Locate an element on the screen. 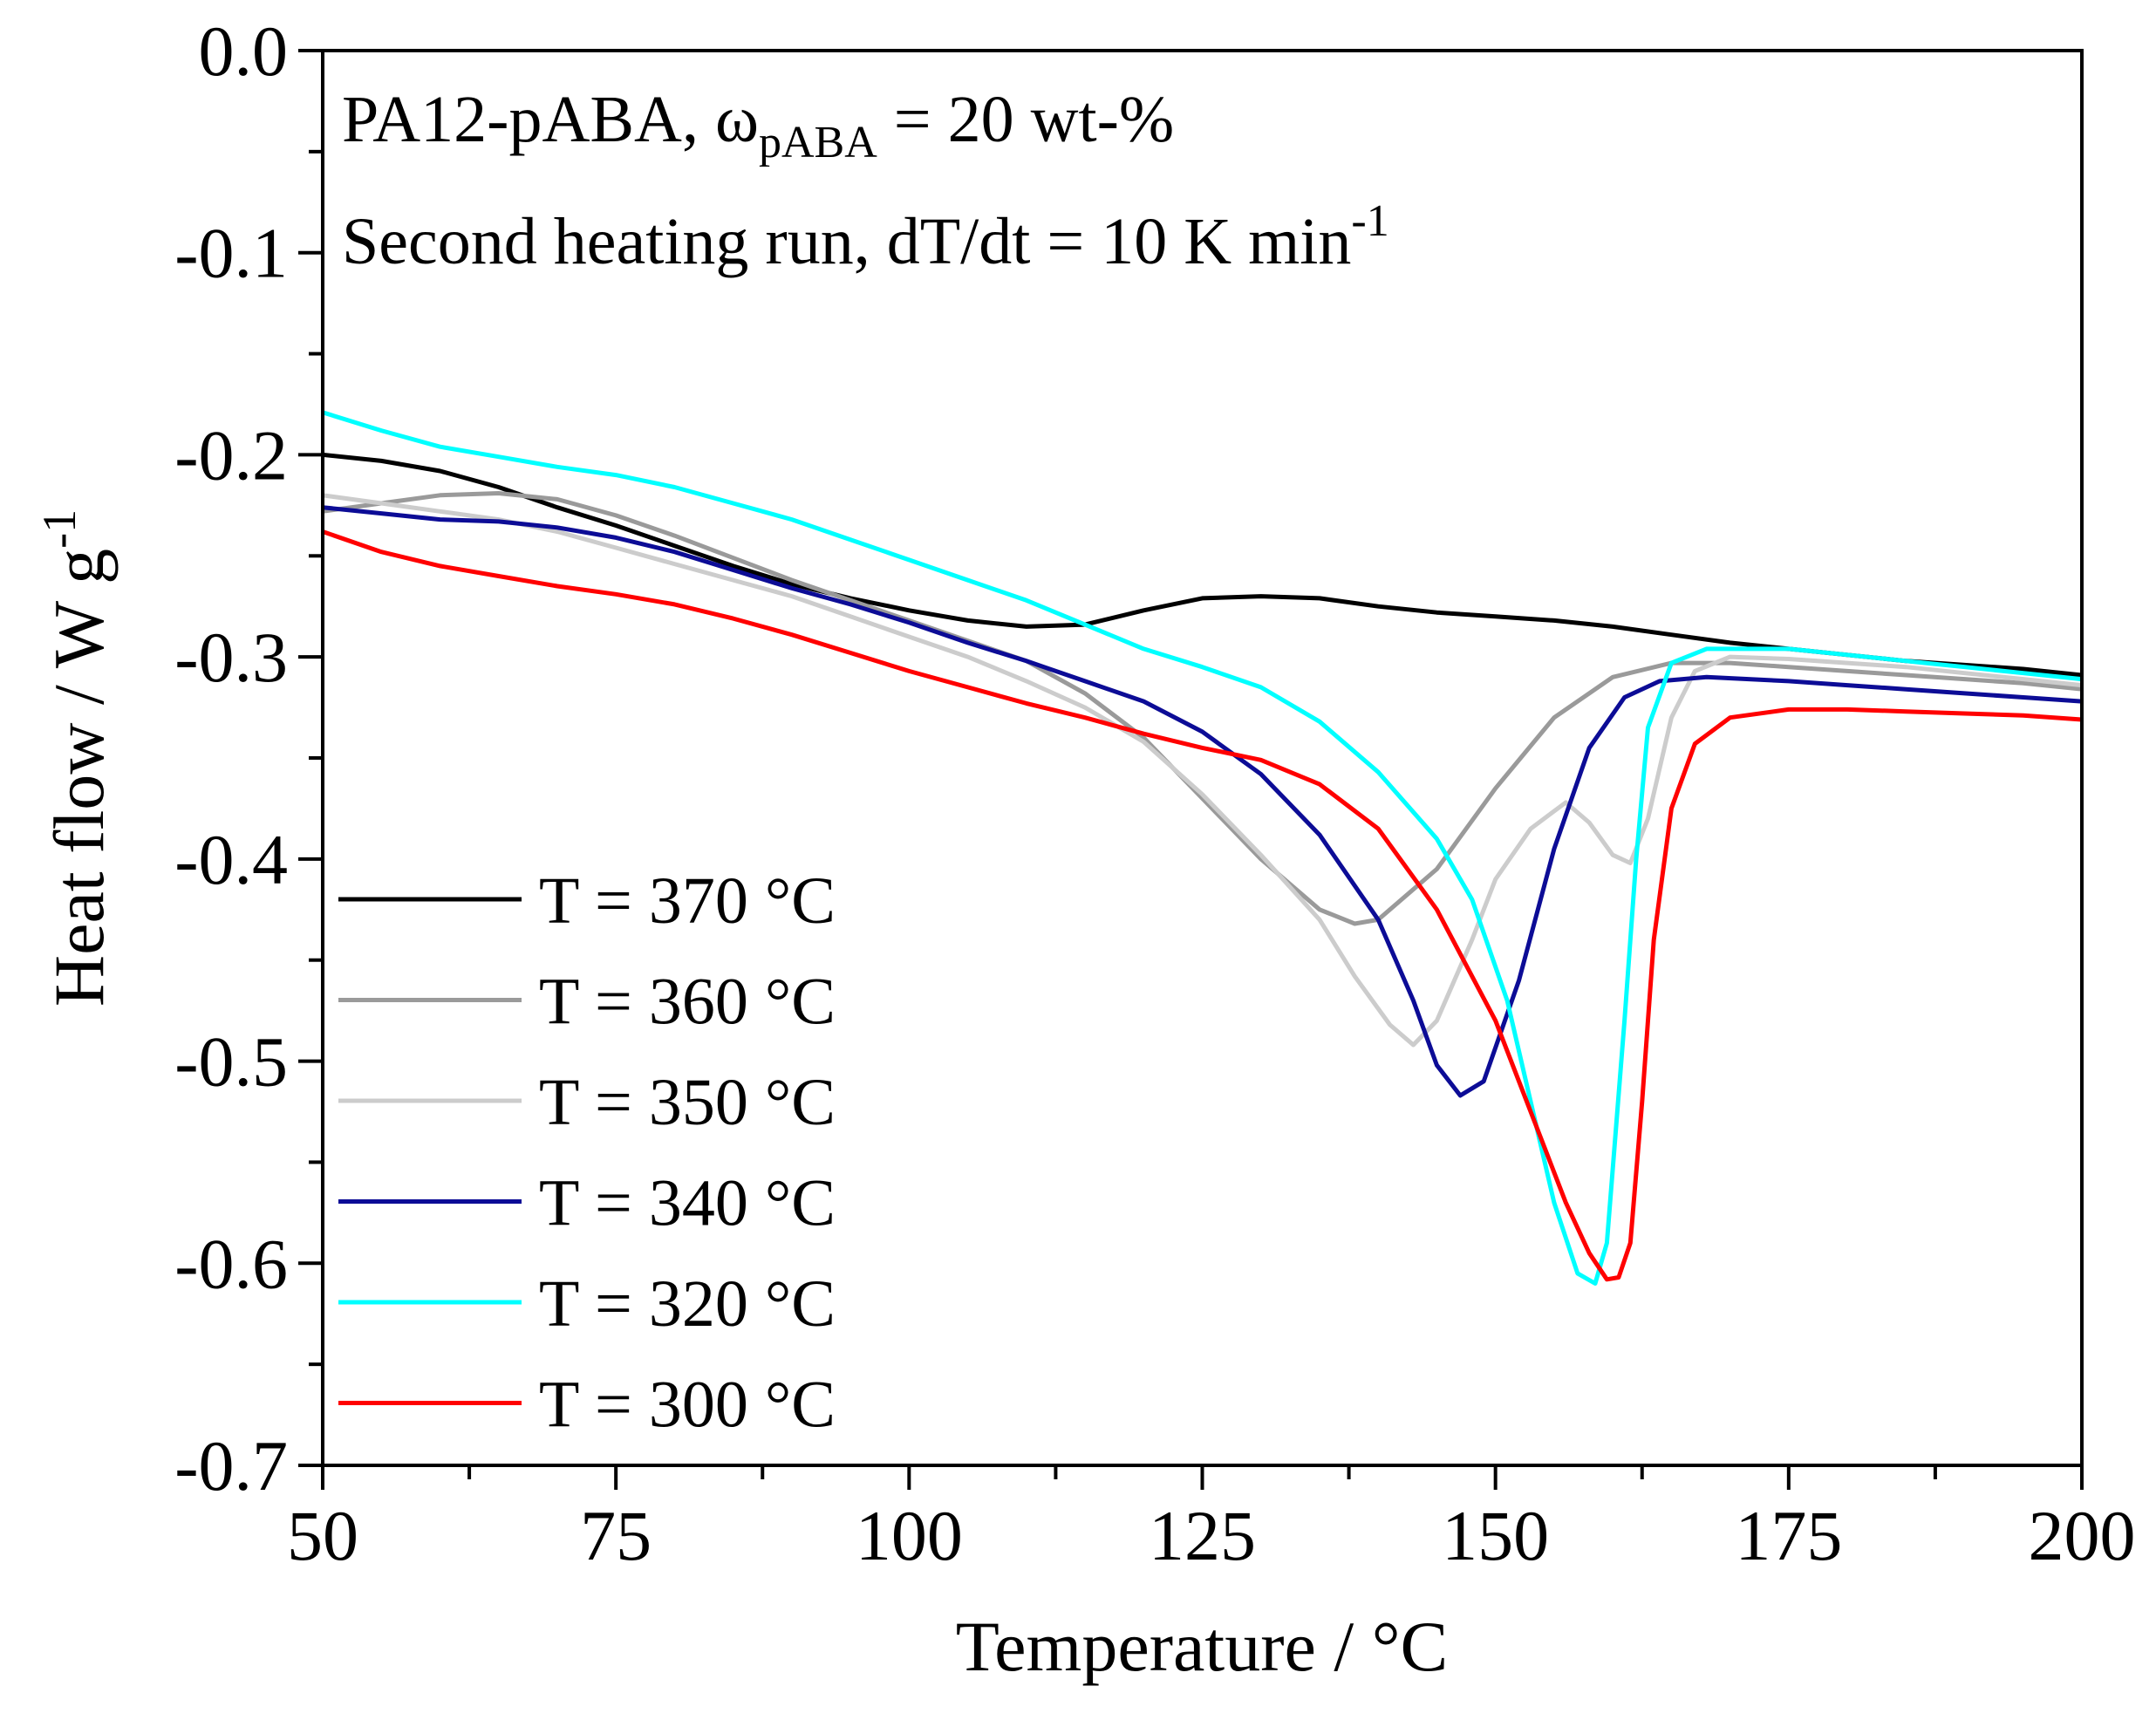 This screenshot has height=1734, width=2156. sample-annotation: PA12-pABA, ωpABA = 20 wt-% is located at coordinates (758, 125).